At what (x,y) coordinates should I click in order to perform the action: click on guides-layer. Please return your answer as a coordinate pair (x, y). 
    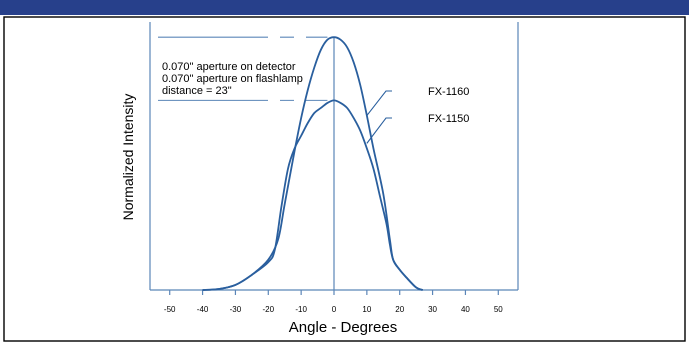
    Looking at the image, I should click on (275, 90).